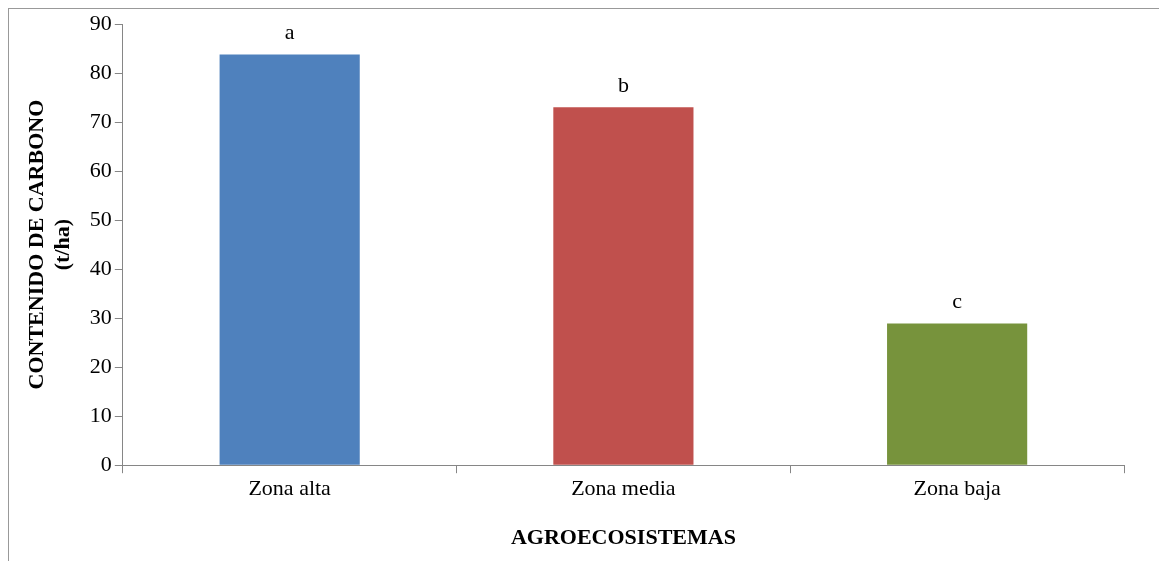 The height and width of the screenshot is (566, 1164). I want to click on x-axis-title: AGROECOSISTEMAS, so click(623, 537).